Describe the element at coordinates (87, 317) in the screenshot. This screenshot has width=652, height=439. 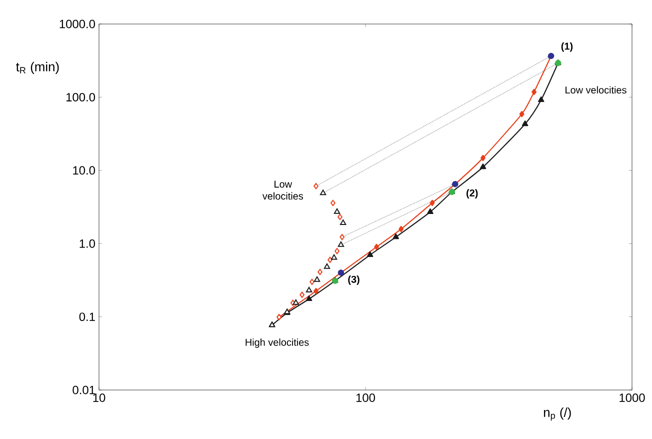
I see `y-tick-label: 0.1` at that location.